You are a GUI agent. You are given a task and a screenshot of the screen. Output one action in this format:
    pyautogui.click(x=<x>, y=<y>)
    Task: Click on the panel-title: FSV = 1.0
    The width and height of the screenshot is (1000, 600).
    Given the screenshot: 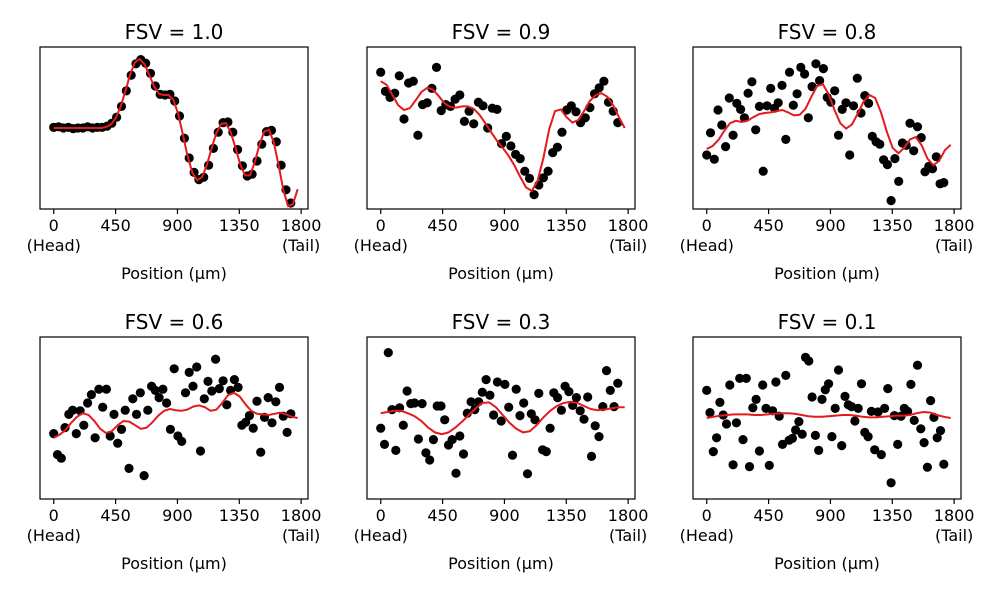 What is the action you would take?
    pyautogui.click(x=174, y=32)
    